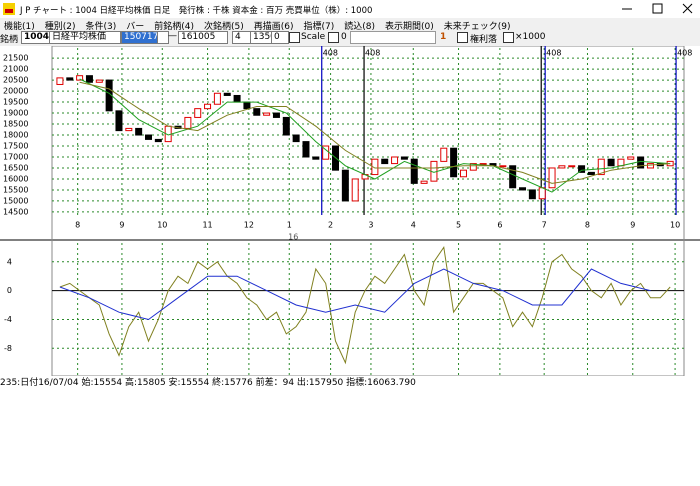 Image resolution: width=700 pixels, height=486 pixels. What do you see at coordinates (140, 37) in the screenshot?
I see `start-date: 150717` at bounding box center [140, 37].